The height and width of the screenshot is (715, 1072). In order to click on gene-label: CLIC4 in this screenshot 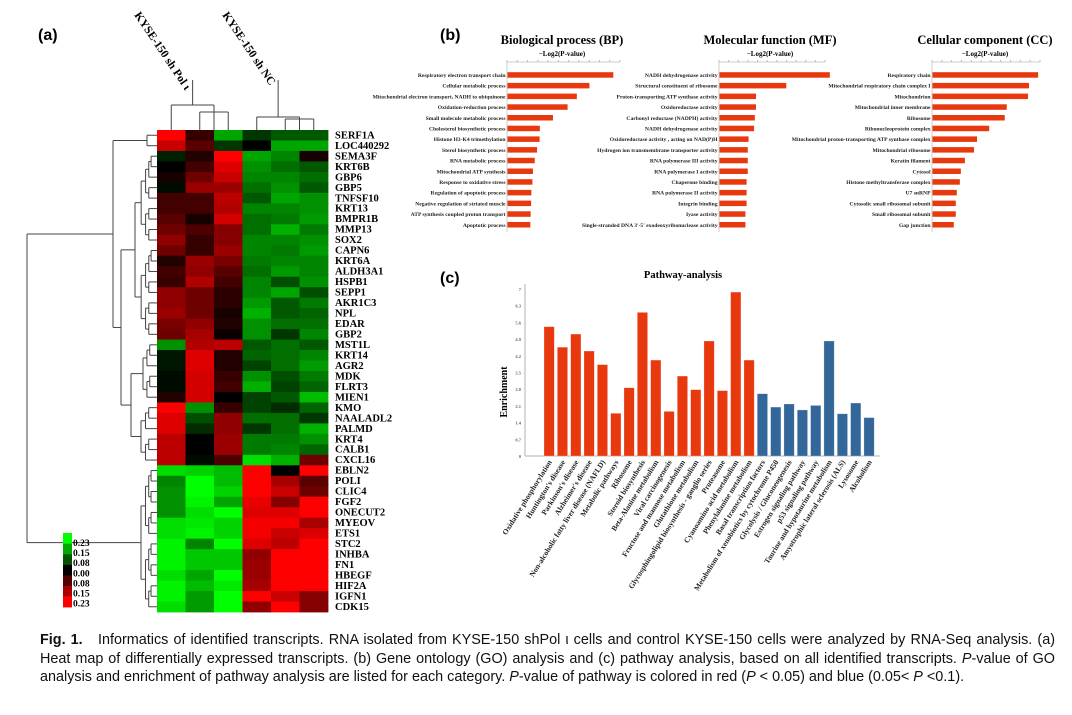, I will do `click(351, 492)`.